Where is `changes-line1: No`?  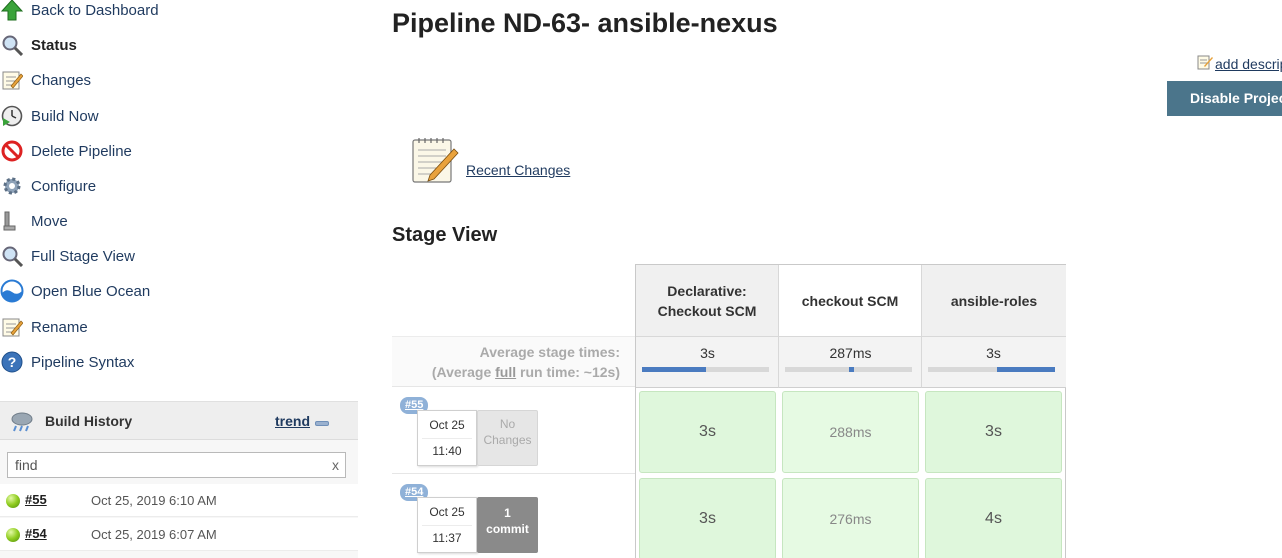 changes-line1: No is located at coordinates (507, 424).